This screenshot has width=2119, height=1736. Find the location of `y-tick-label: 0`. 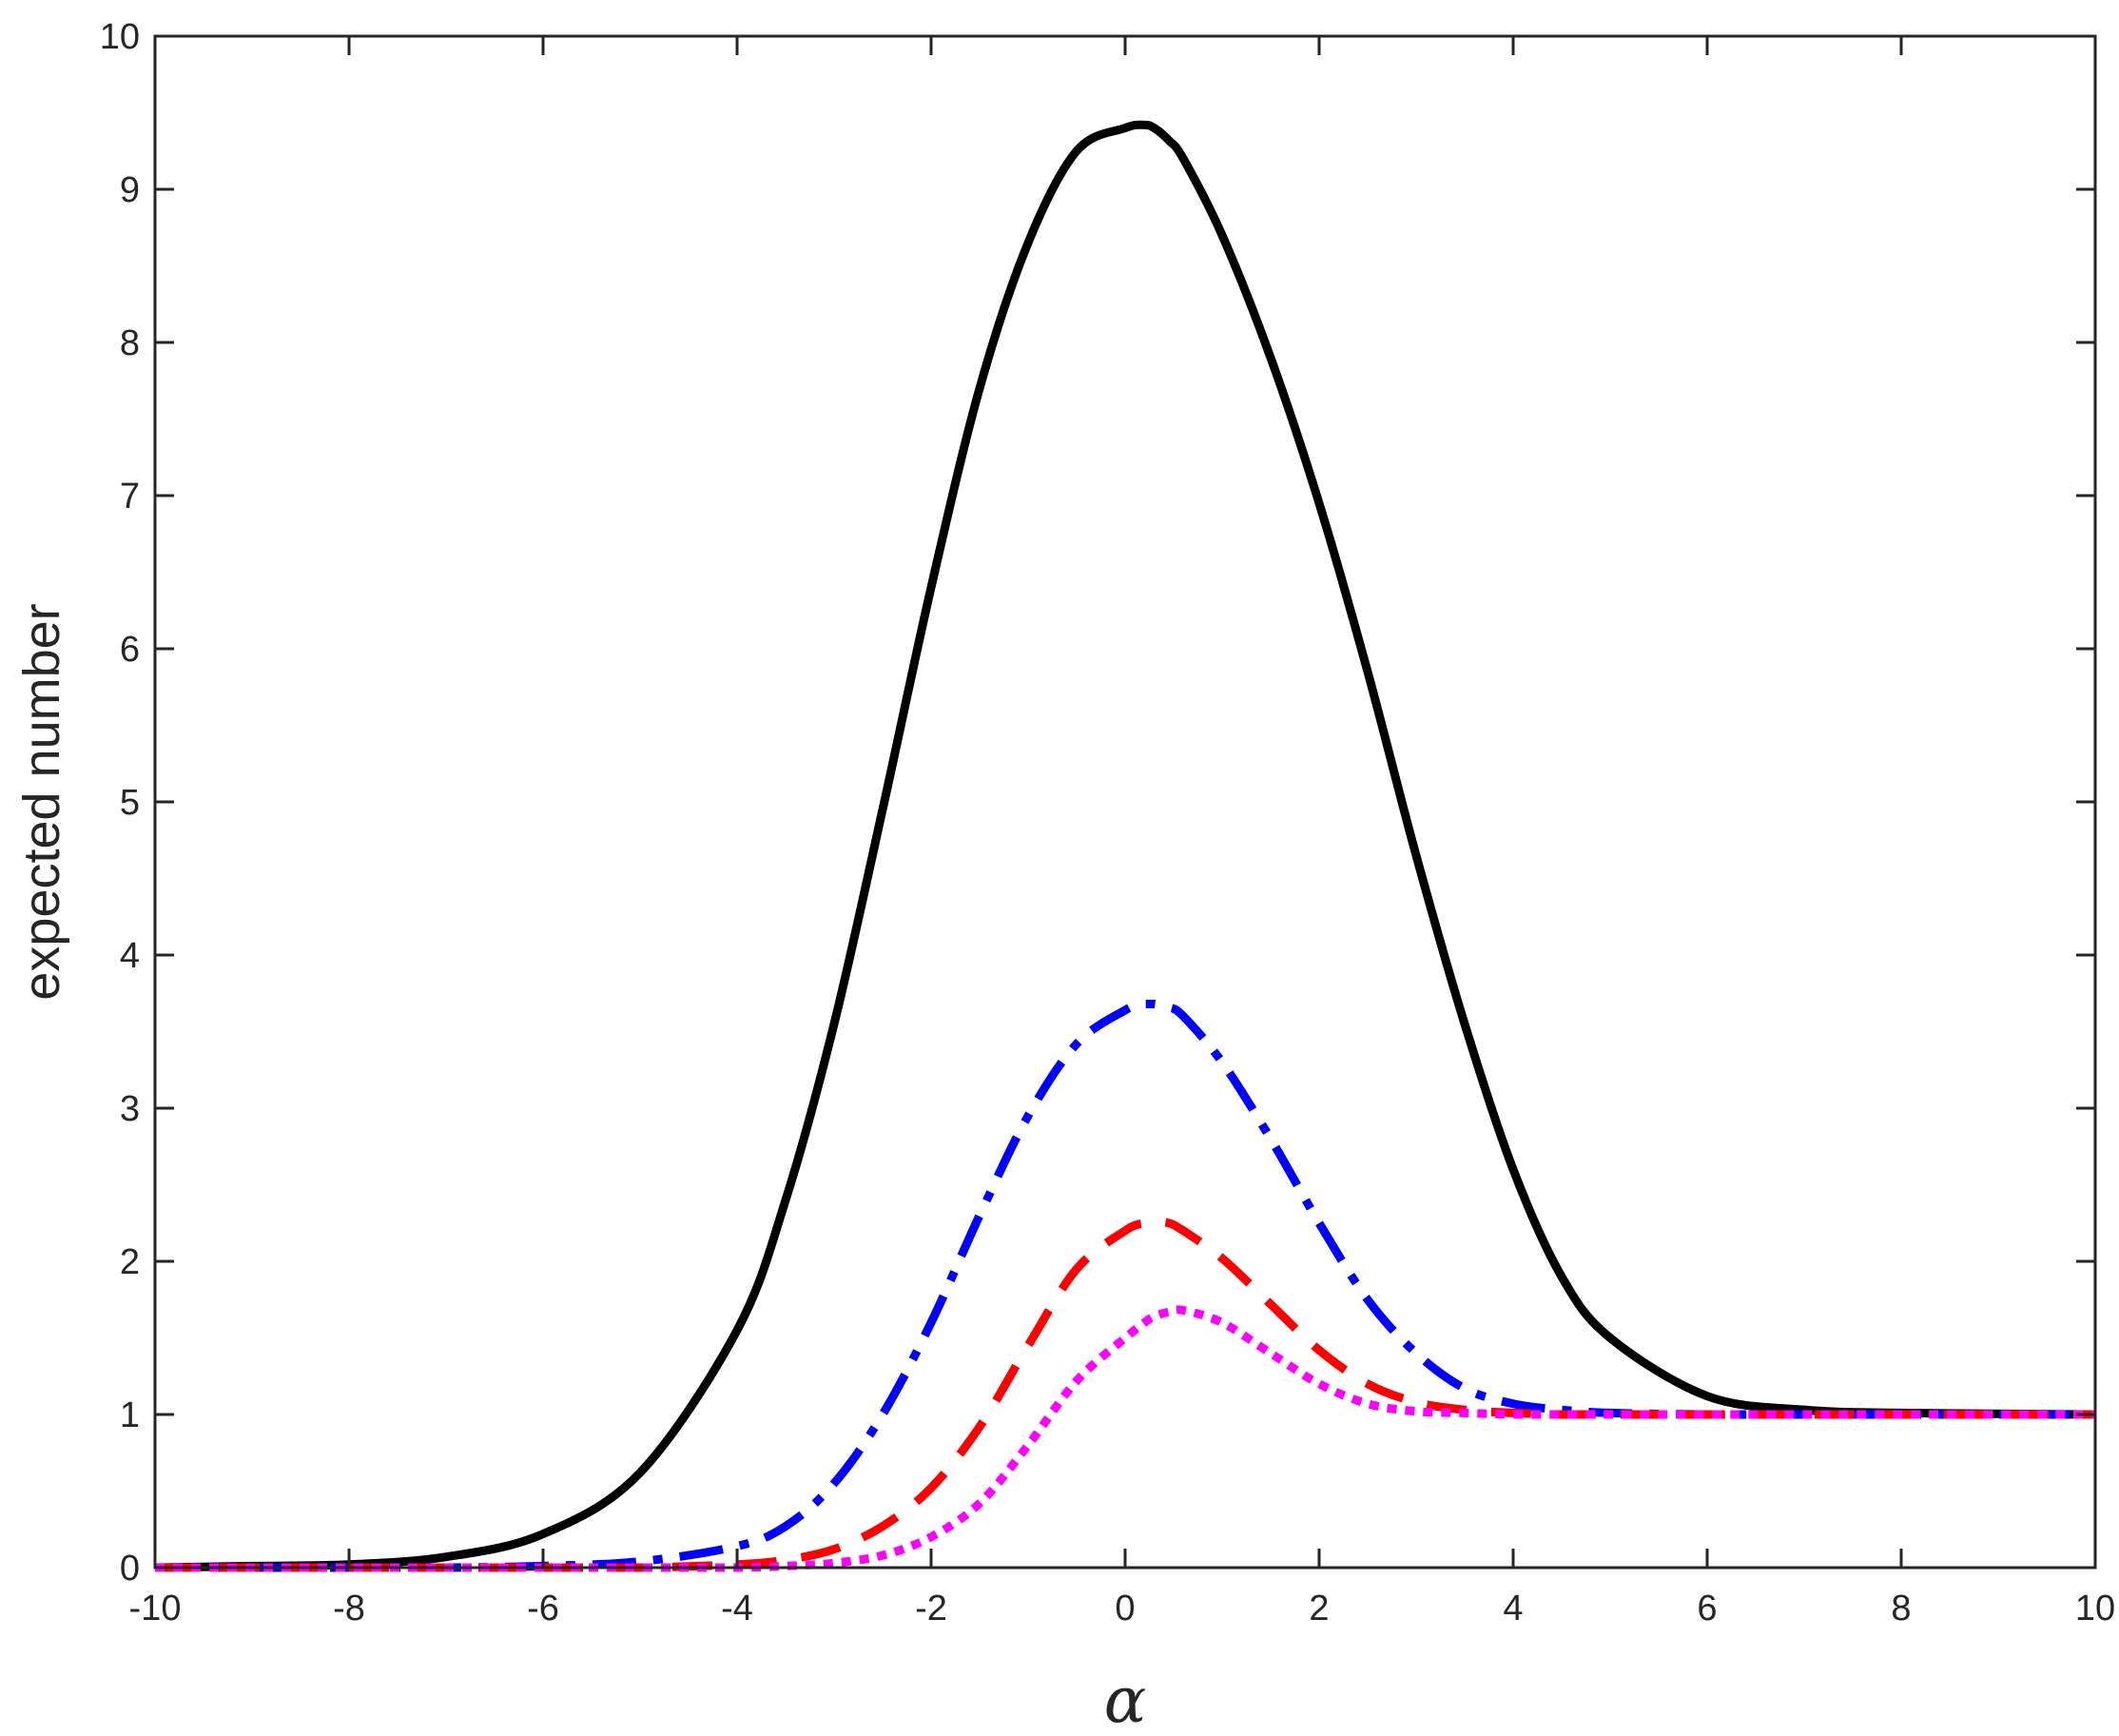

y-tick-label: 0 is located at coordinates (130, 1569).